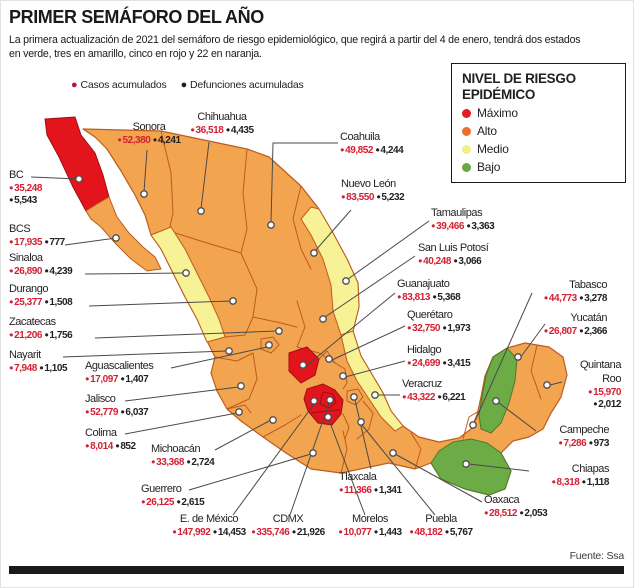 The height and width of the screenshot is (588, 634). I want to click on state-name: Aguascalientes, so click(119, 366).